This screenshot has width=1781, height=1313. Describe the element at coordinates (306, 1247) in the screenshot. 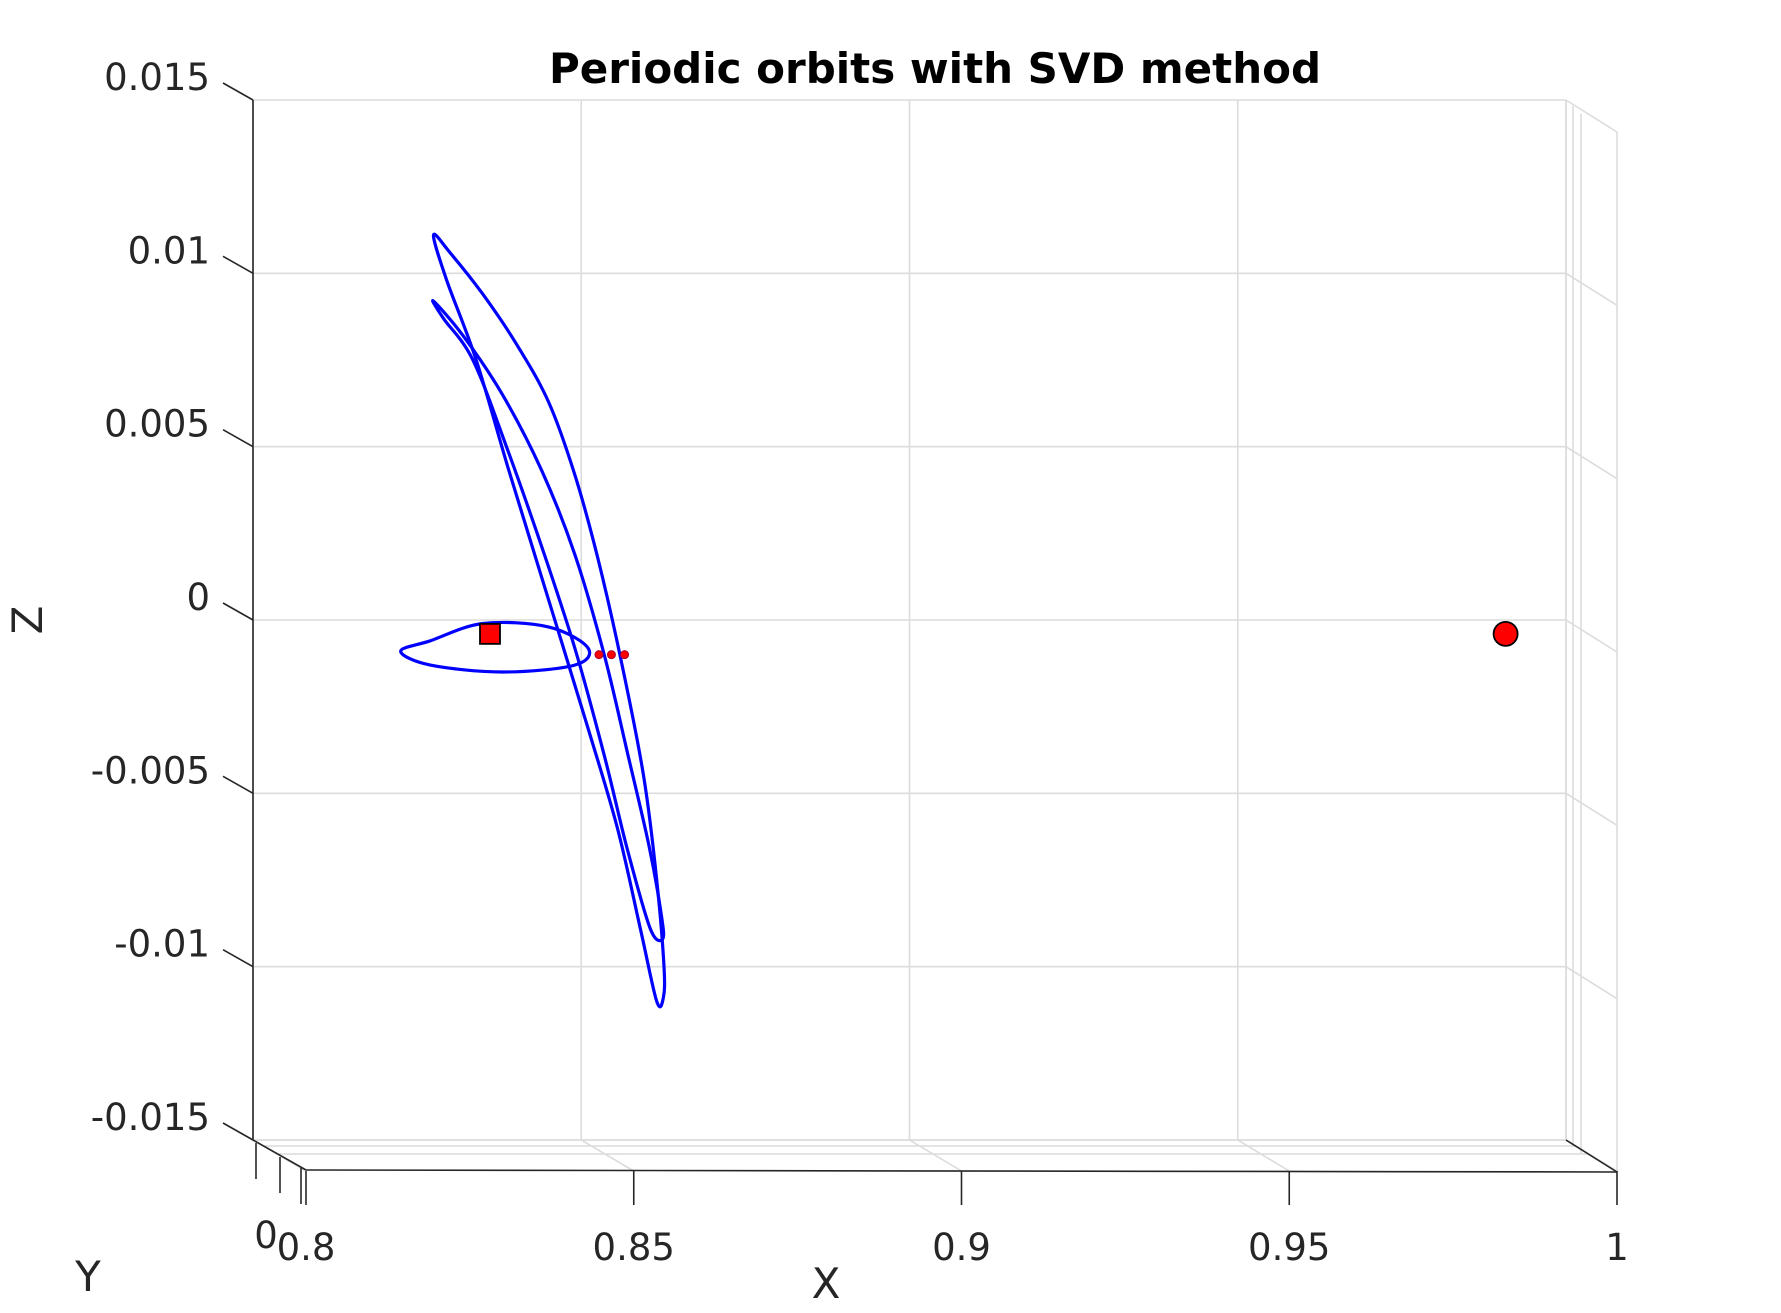

I see `x-tick-label: 0.8` at that location.